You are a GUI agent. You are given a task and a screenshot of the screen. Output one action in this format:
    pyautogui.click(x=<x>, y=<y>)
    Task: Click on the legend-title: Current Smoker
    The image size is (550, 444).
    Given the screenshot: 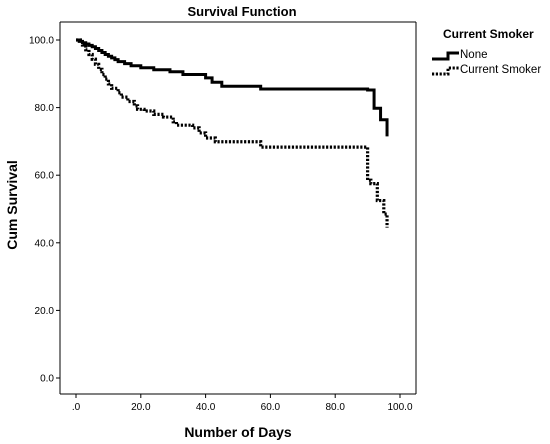 What is the action you would take?
    pyautogui.click(x=488, y=34)
    